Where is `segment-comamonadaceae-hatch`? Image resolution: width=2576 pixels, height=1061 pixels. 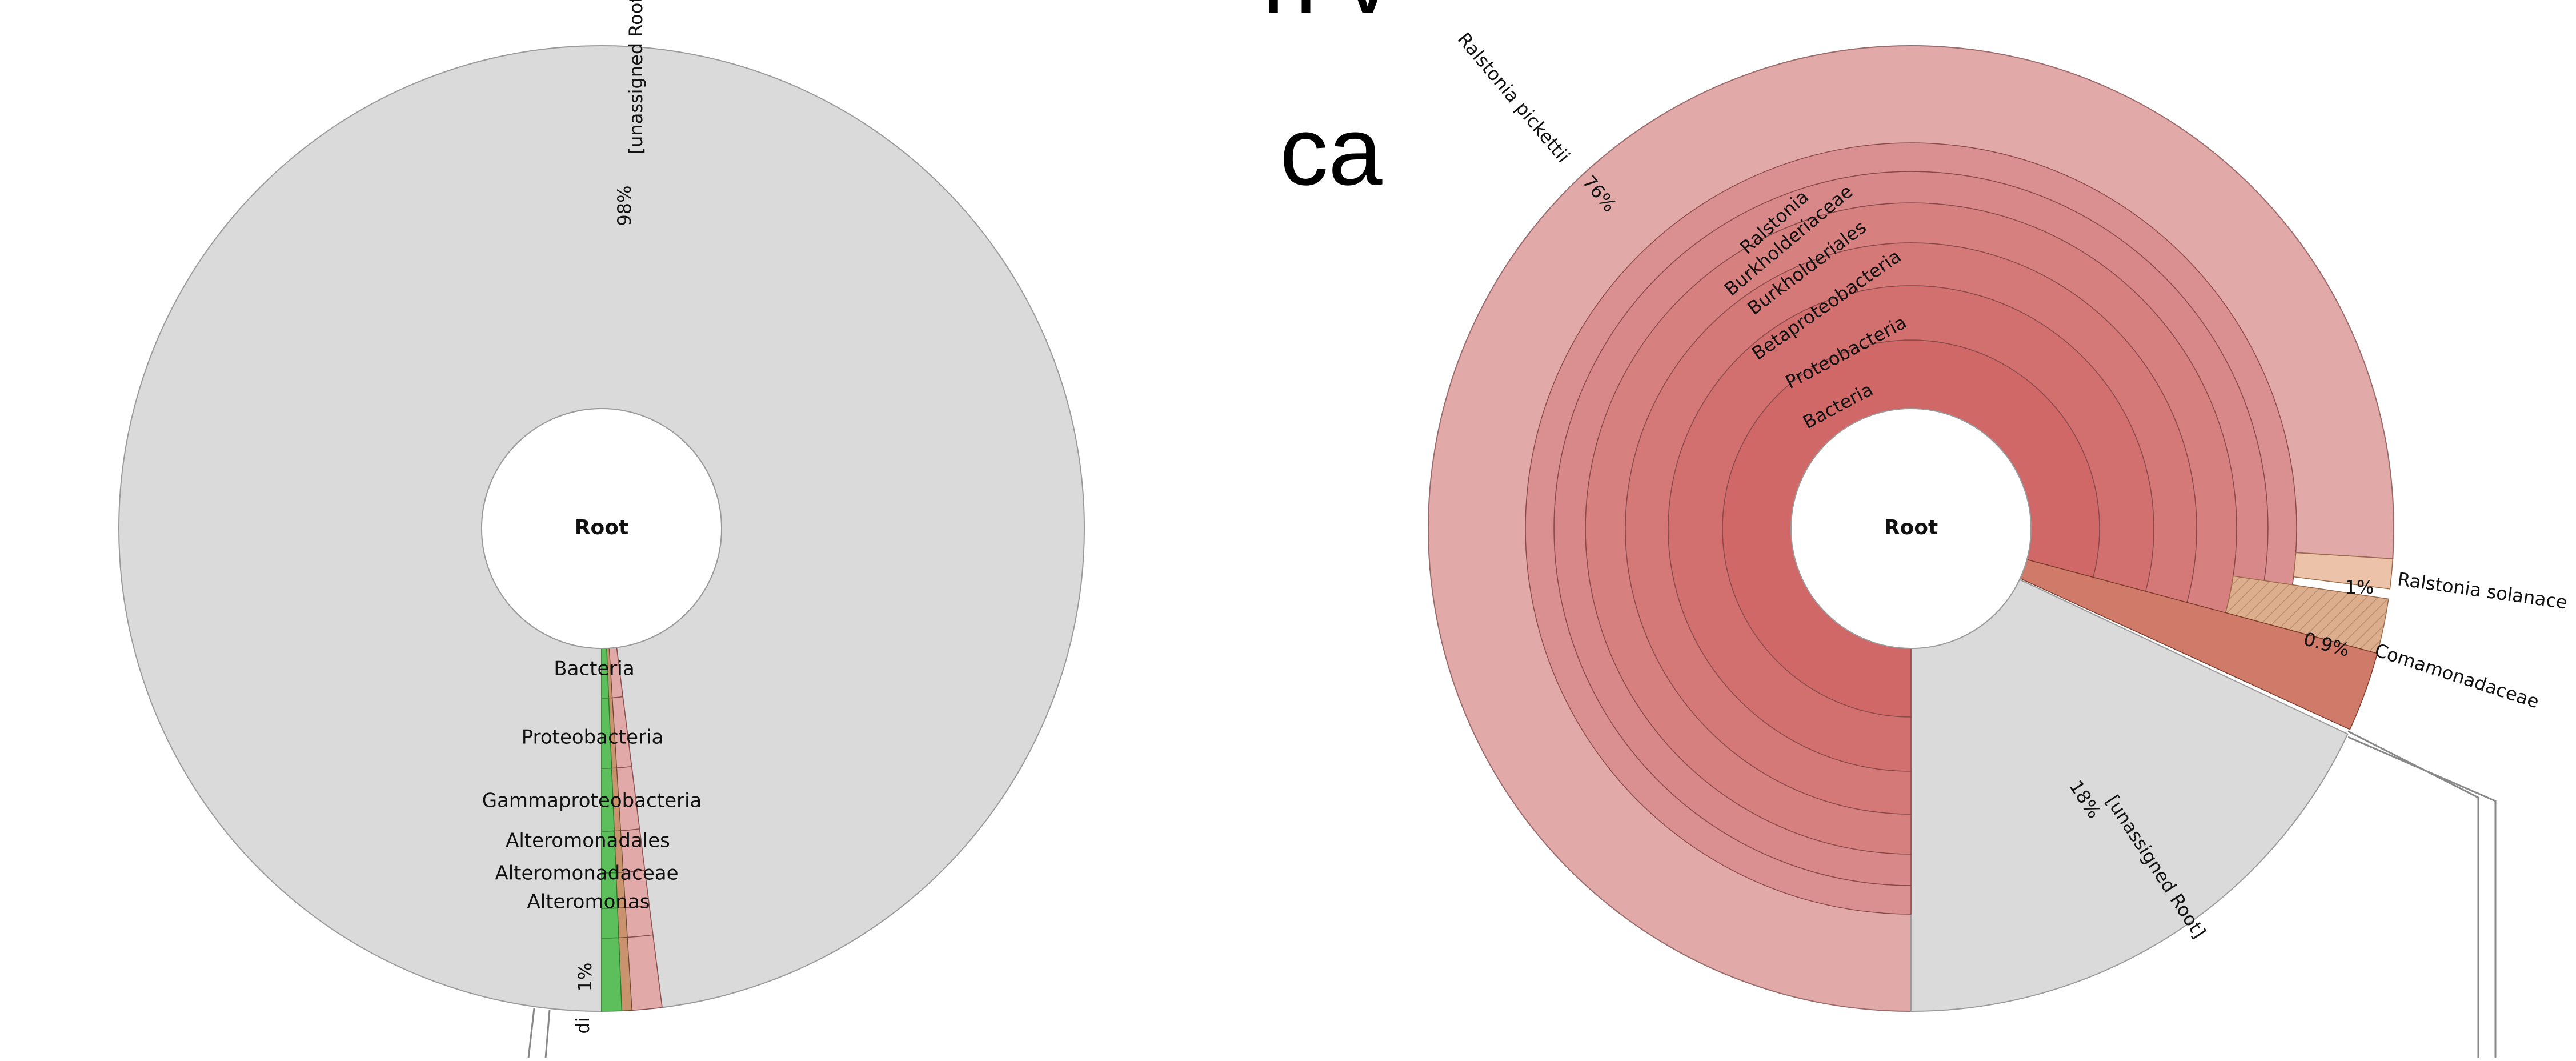
segment-comamonadaceae-hatch is located at coordinates (2307, 615).